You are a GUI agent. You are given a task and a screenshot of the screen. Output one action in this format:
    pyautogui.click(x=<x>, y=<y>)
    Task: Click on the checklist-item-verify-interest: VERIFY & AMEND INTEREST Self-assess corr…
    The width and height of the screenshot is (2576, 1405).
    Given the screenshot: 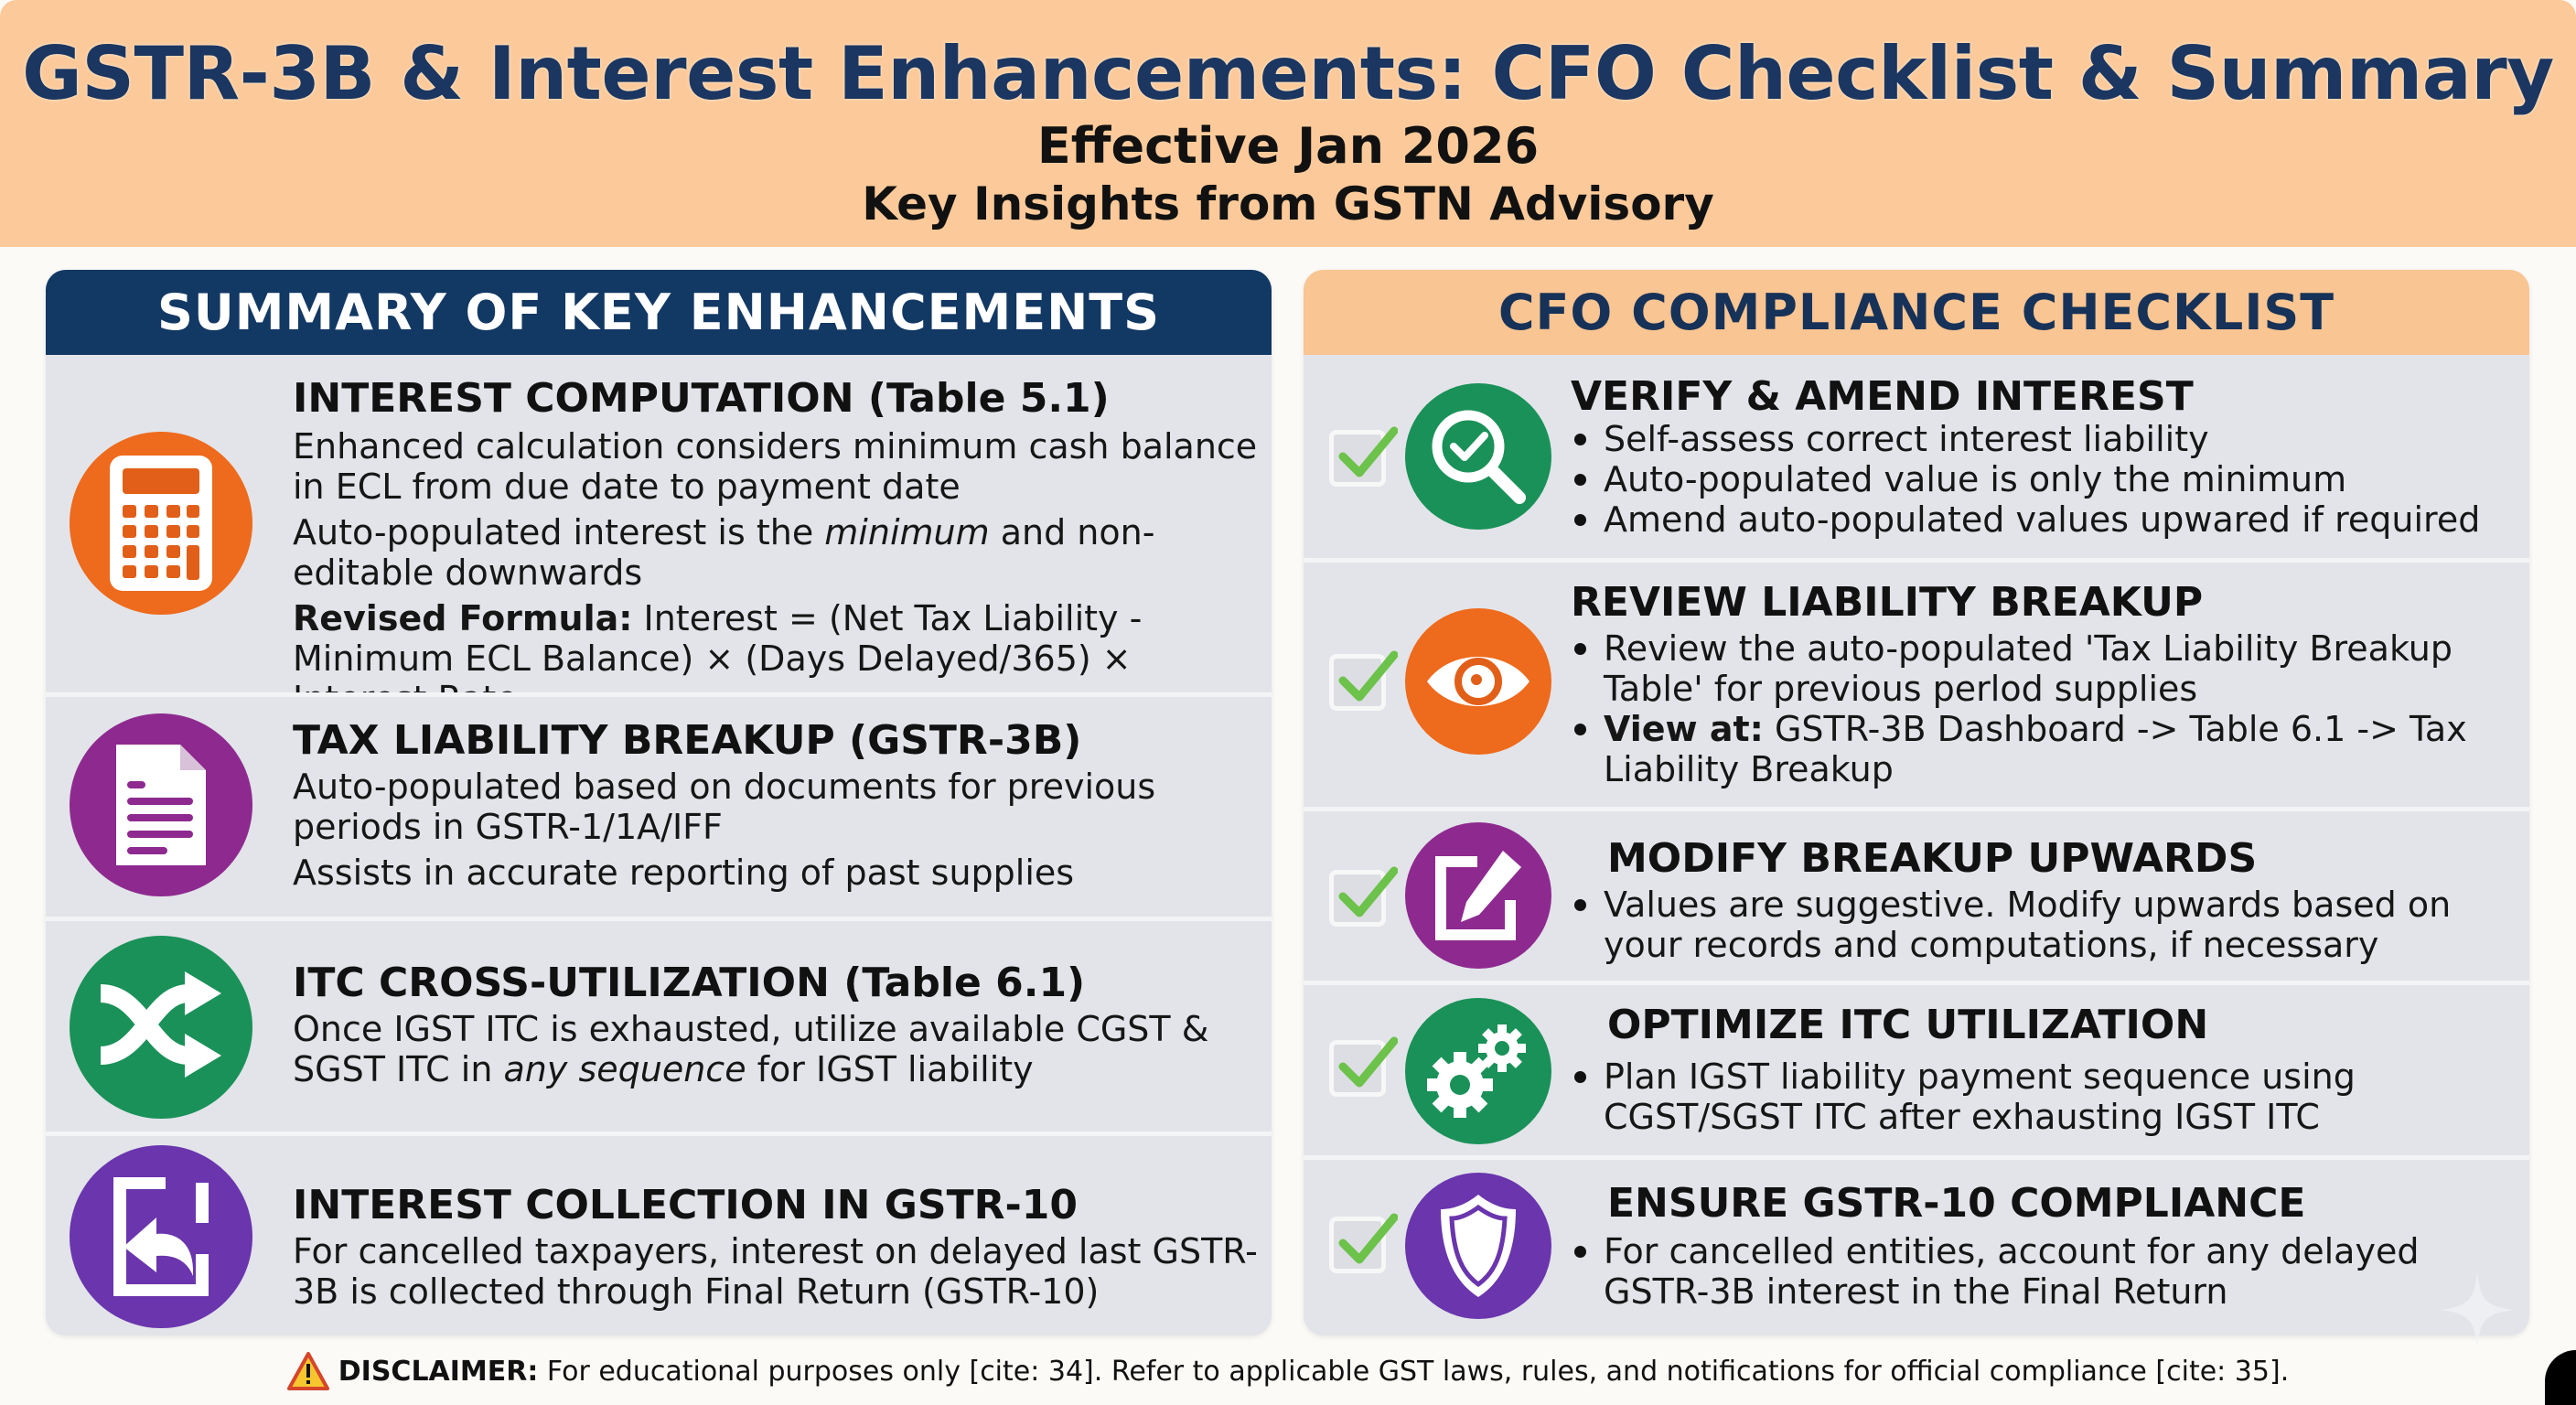 What is the action you would take?
    pyautogui.click(x=1917, y=457)
    